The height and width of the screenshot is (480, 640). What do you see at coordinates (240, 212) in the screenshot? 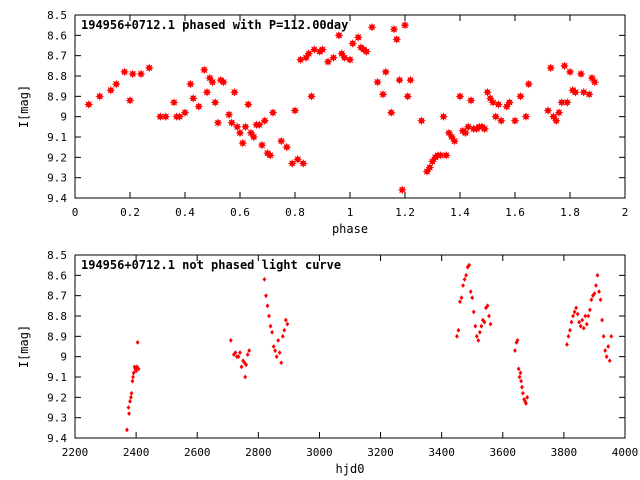
I see `x-tick-label: 0.6` at bounding box center [240, 212].